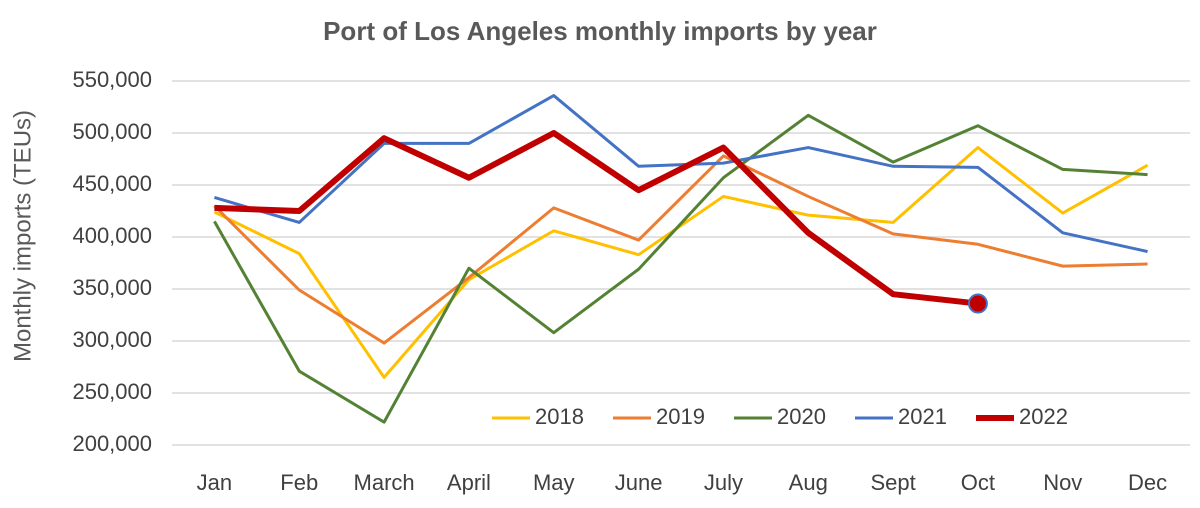  What do you see at coordinates (112, 443) in the screenshot?
I see `y-tick-label: 200,000` at bounding box center [112, 443].